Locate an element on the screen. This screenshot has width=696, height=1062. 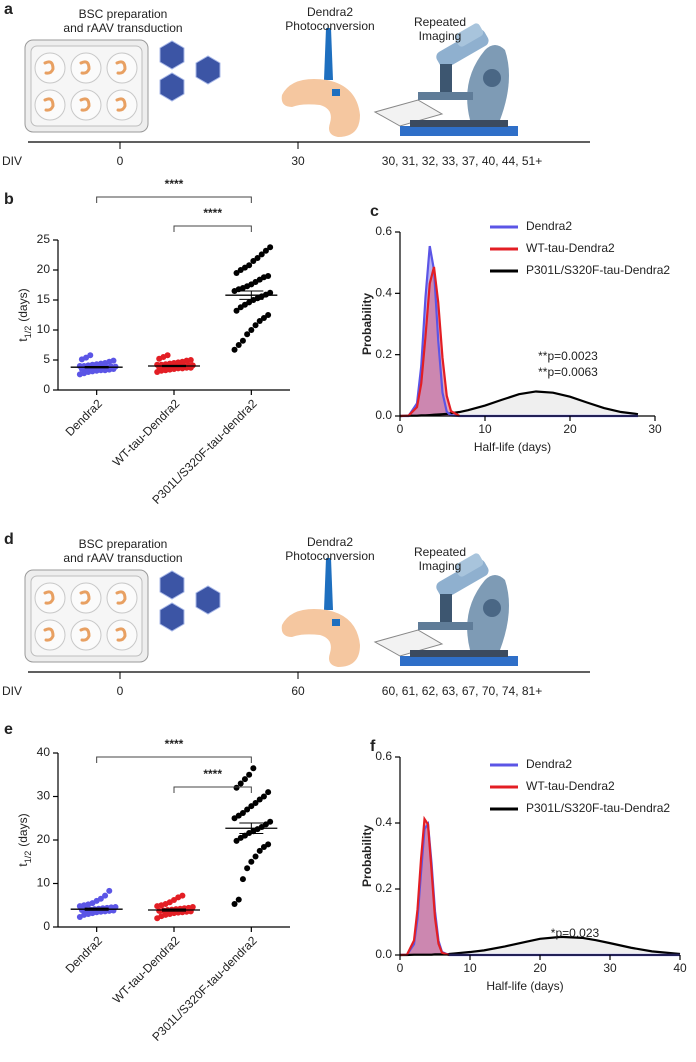
panel-letter: e is located at coordinates (8, 729).